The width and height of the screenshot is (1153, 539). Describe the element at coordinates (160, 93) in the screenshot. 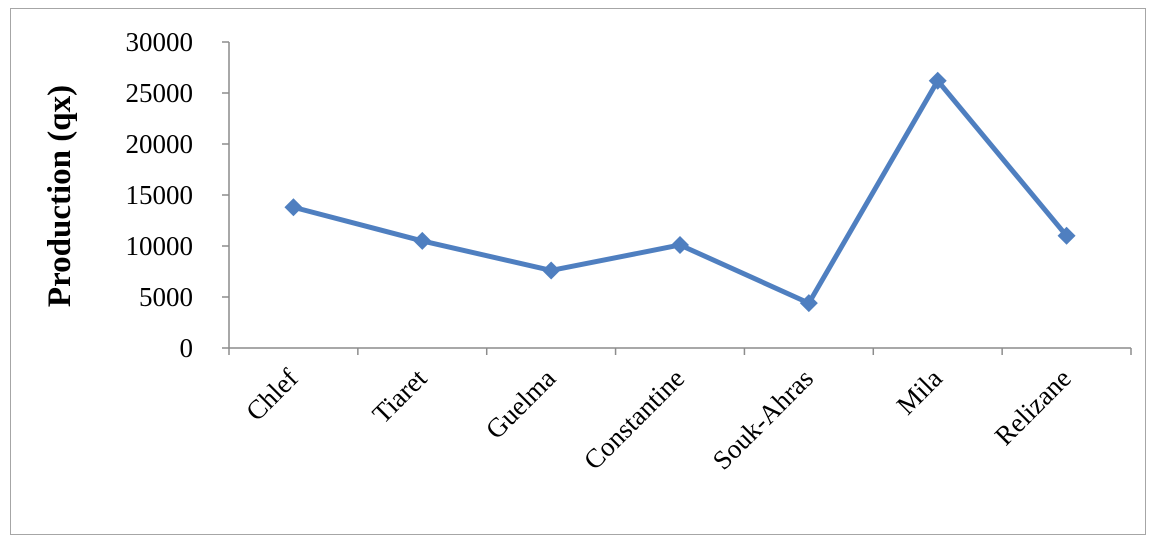

I see `y-tick-label: 25000` at that location.